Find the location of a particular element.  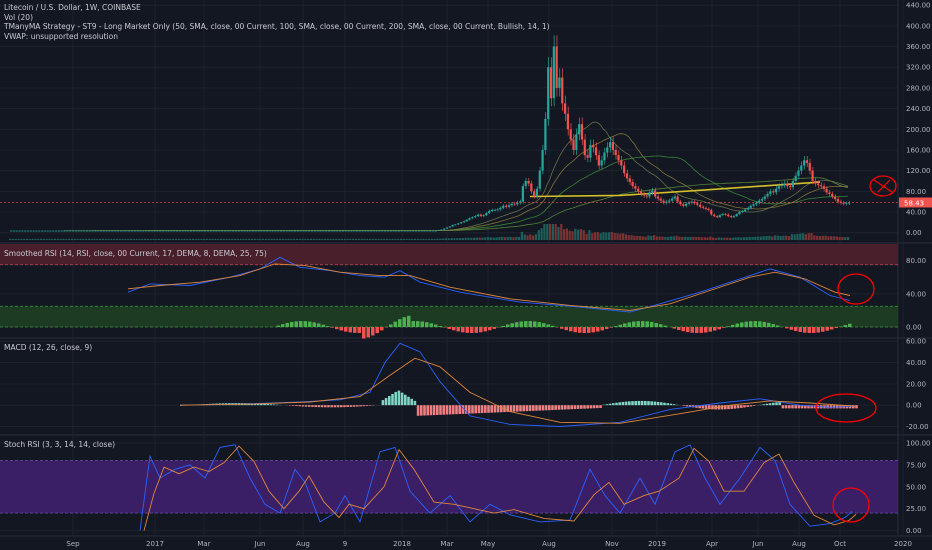

macd-y-tick-label: -20.00 is located at coordinates (917, 427).